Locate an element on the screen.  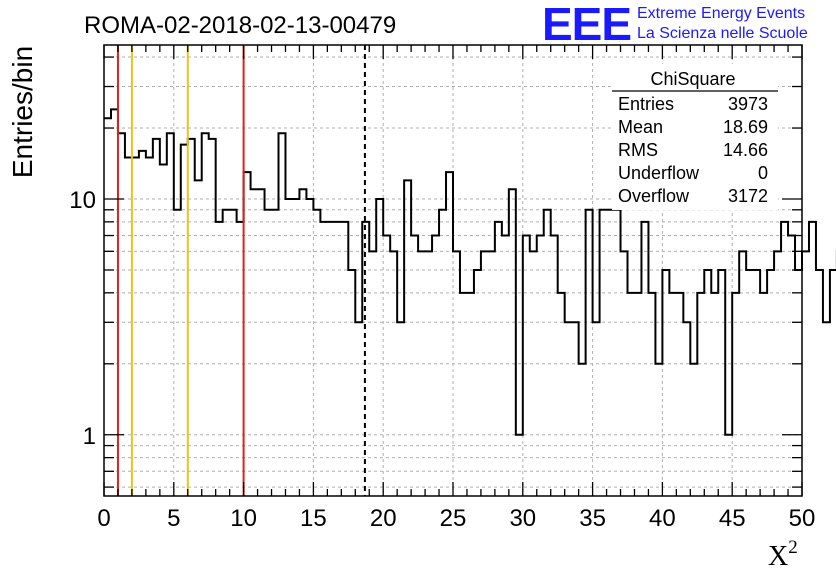
y-axis-label: Entries/bin is located at coordinates (22, 112).